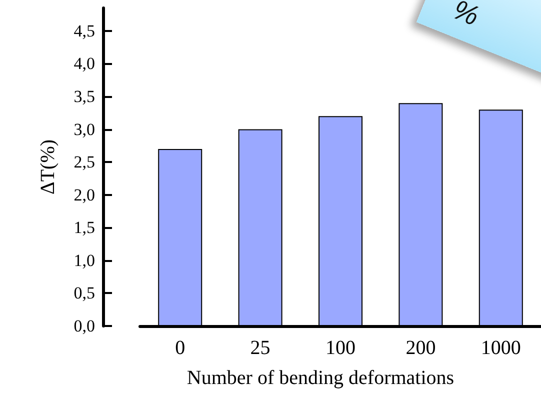 Image resolution: width=541 pixels, height=408 pixels. What do you see at coordinates (84, 30) in the screenshot?
I see `y-tick-label: 4,5` at bounding box center [84, 30].